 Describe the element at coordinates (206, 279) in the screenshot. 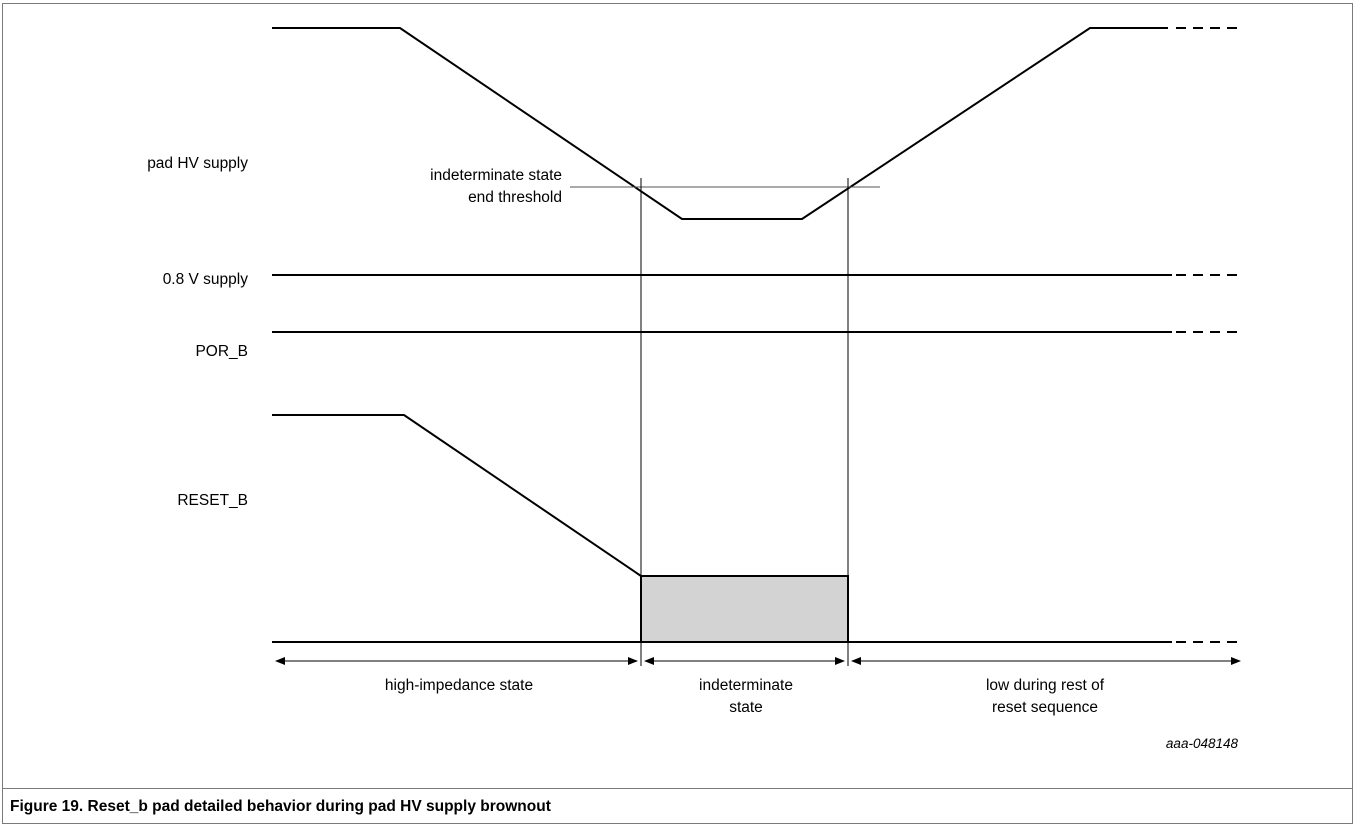

I see `label-v08-supply: 0.8 V supply` at that location.